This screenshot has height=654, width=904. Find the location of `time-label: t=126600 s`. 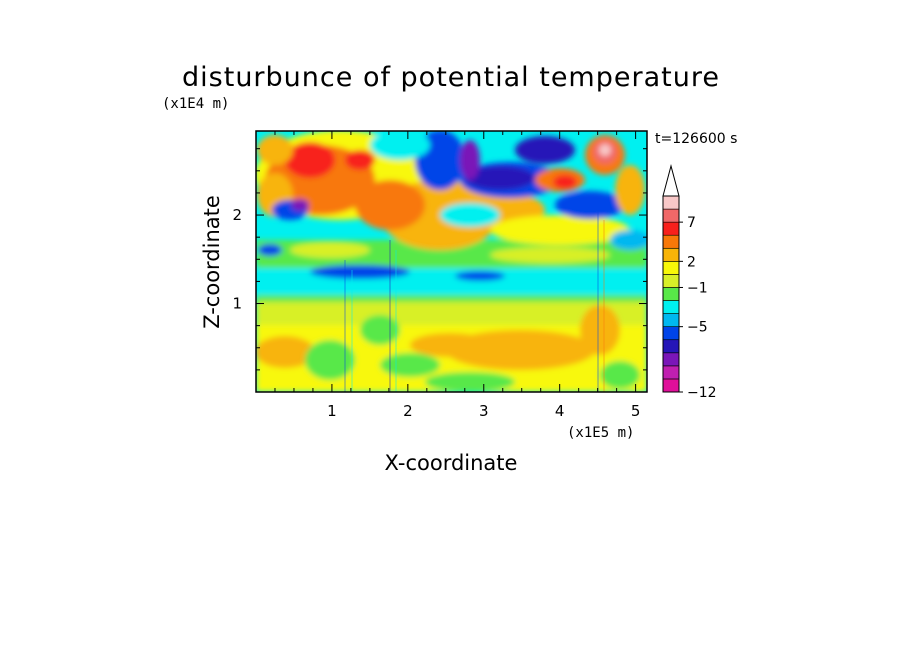

time-label: t=126600 s is located at coordinates (696, 139).